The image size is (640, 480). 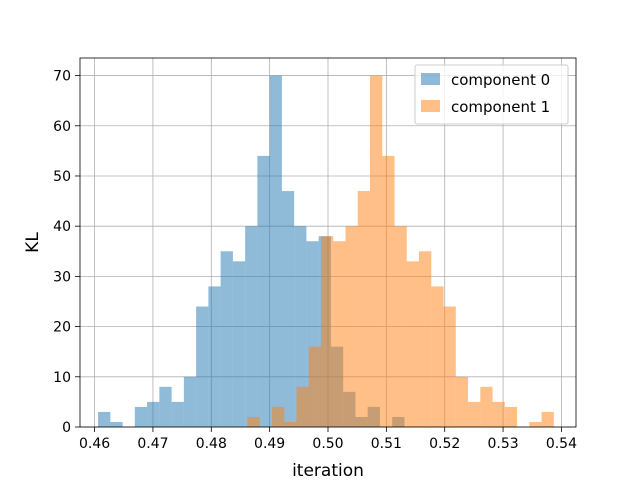 What do you see at coordinates (62, 378) in the screenshot?
I see `y-tick-label: 10` at bounding box center [62, 378].